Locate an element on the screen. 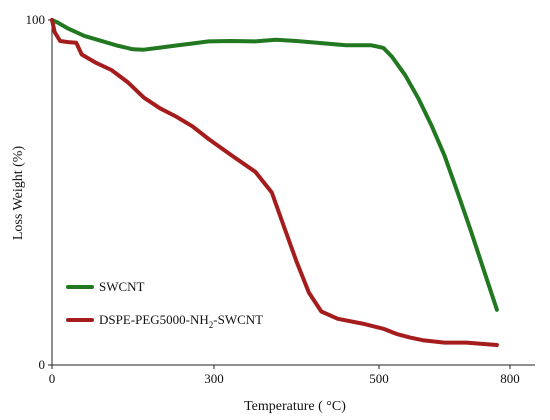  legend-item-dspe-peg-swcnt: DSPE-PEG5000-NH2-SWCNT is located at coordinates (164, 321).